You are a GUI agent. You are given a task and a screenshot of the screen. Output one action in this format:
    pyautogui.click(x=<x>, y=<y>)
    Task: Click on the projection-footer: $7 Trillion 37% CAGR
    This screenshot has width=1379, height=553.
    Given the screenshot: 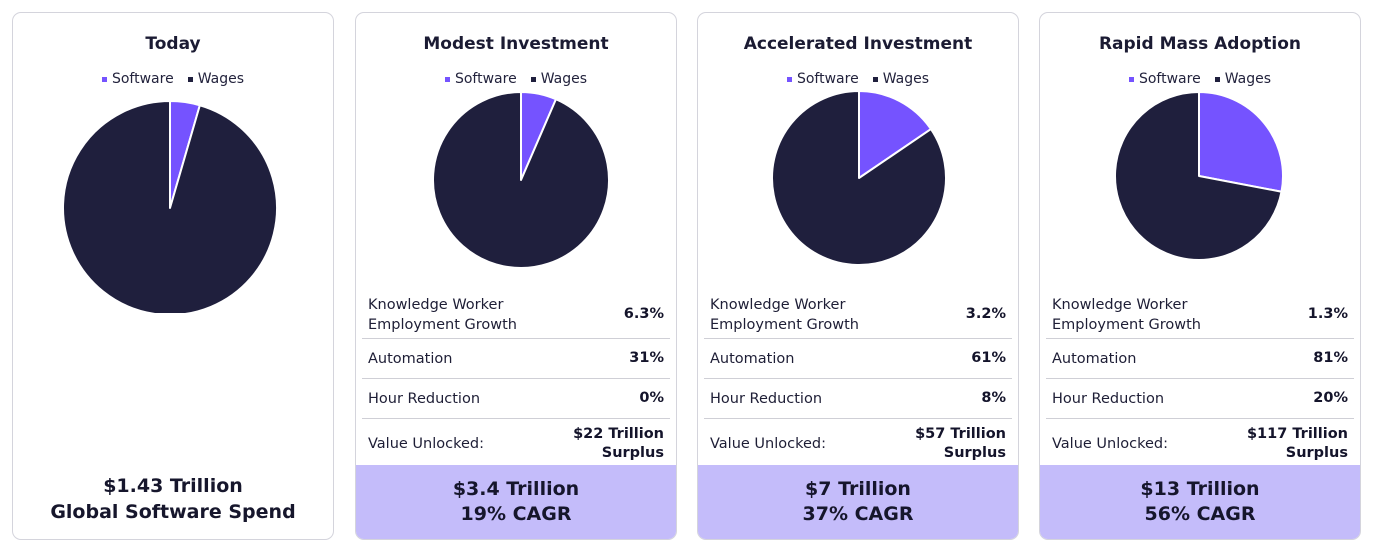 What is the action you would take?
    pyautogui.click(x=858, y=502)
    